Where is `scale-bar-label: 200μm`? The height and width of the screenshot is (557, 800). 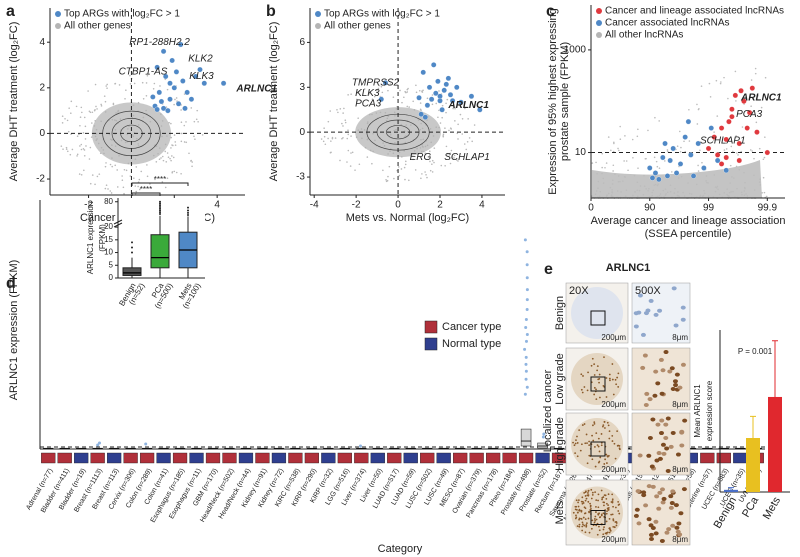
scale-bar-label: 200μm is located at coordinates (613, 404).